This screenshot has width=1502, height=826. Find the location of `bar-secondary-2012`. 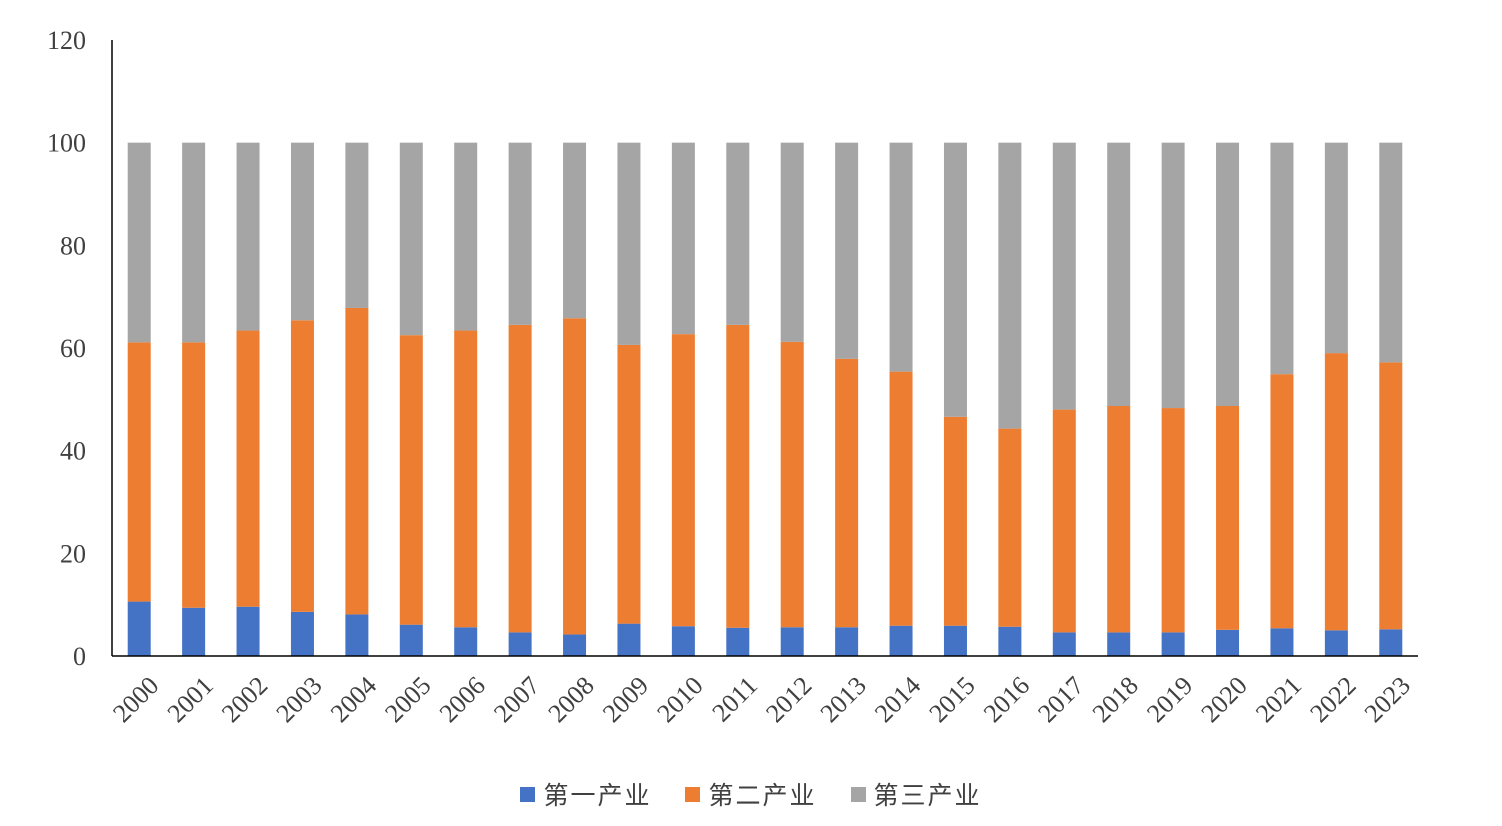

bar-secondary-2012 is located at coordinates (792, 484).